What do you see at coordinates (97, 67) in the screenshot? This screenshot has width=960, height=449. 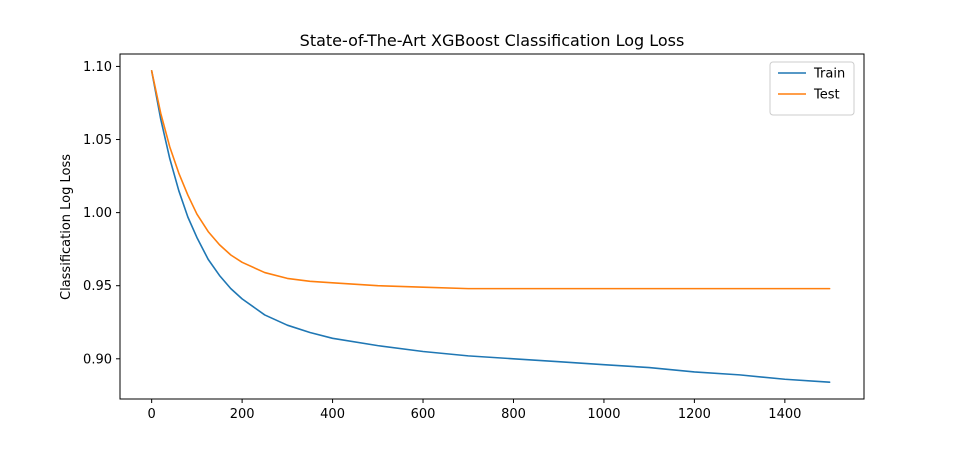 I see `y-tick-label: 1.10` at bounding box center [97, 67].